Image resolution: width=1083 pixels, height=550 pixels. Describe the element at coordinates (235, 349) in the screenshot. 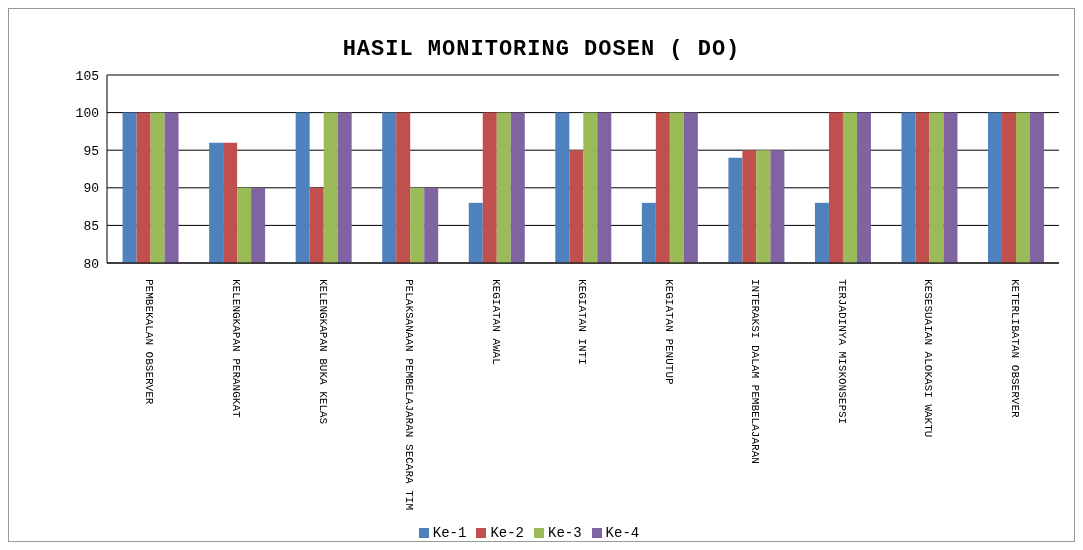

I see `x-tick-label: KELENGKAPAN PERANGKAT` at that location.